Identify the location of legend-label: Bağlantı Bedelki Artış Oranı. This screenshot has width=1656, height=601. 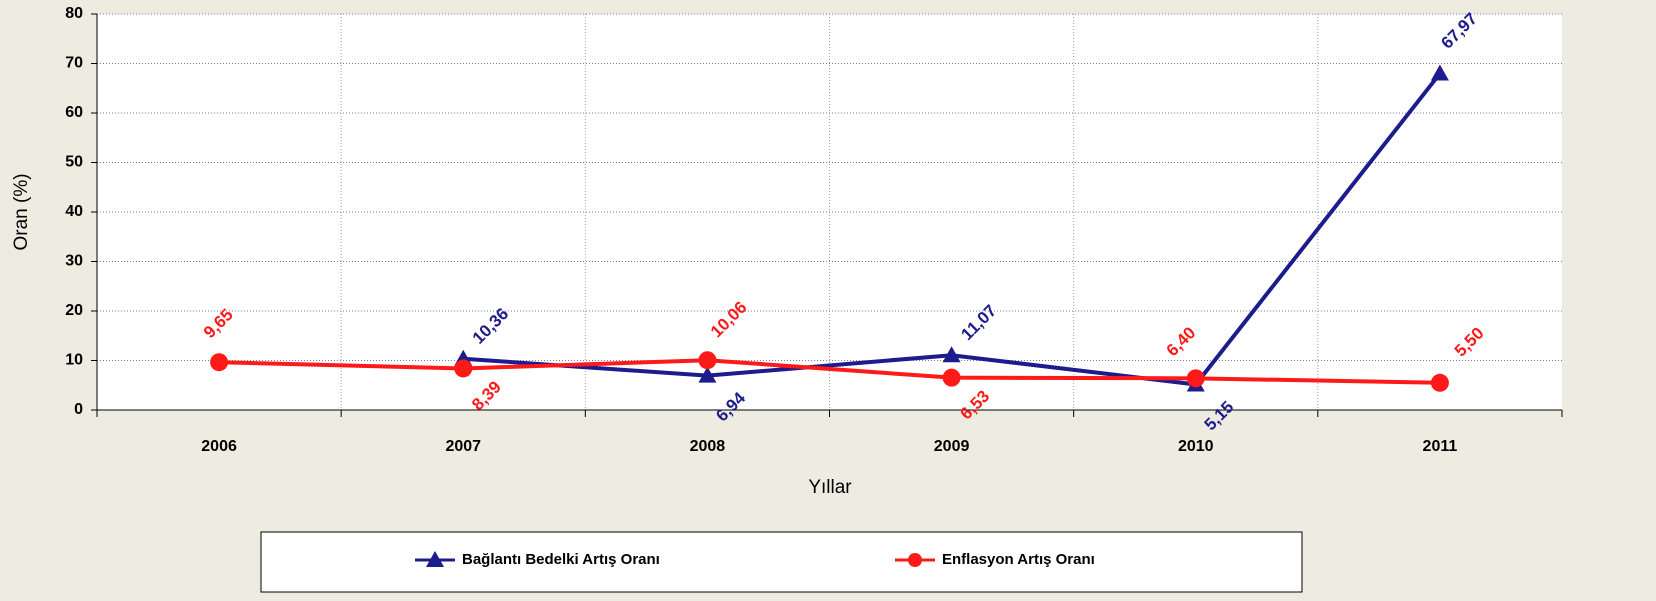
(561, 559).